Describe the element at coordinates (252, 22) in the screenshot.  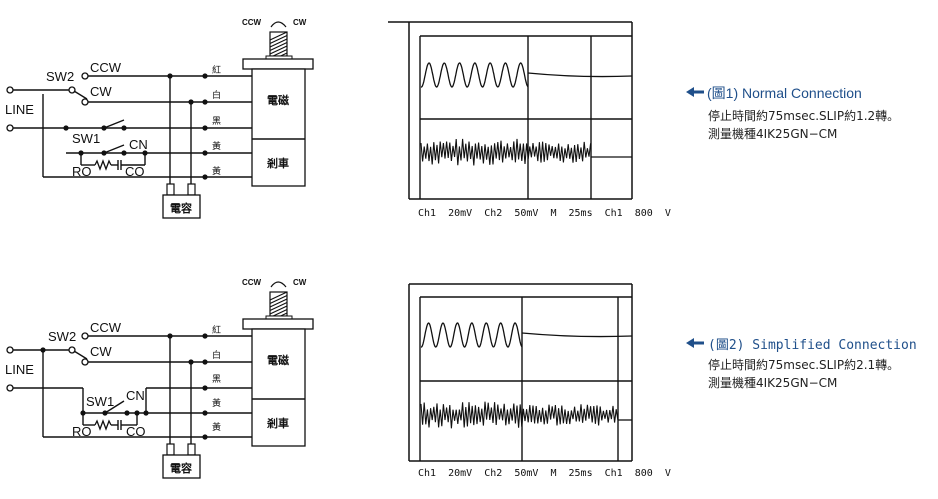
I see `rotation-ccw-label: CCW` at that location.